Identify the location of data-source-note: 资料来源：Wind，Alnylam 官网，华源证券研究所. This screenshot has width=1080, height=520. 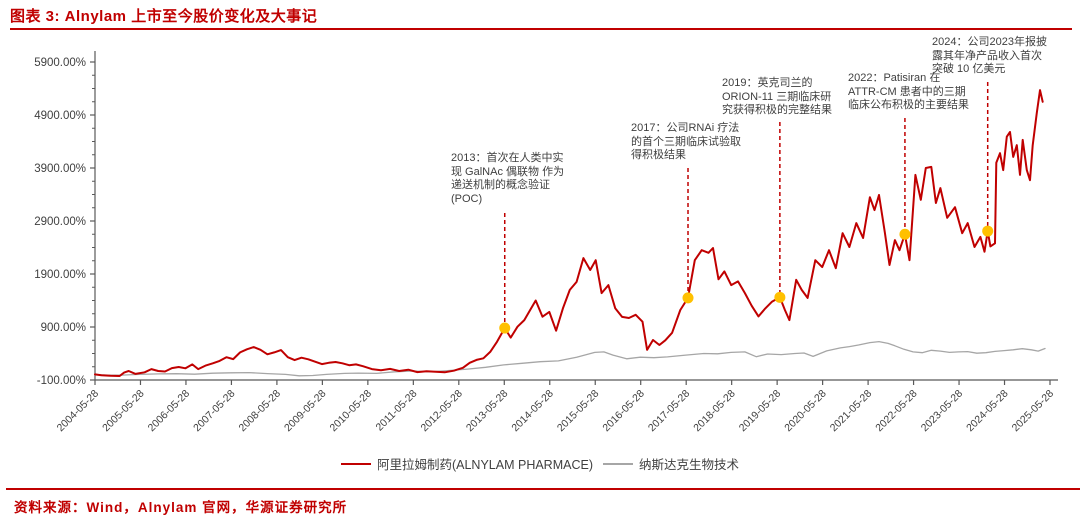
(181, 507).